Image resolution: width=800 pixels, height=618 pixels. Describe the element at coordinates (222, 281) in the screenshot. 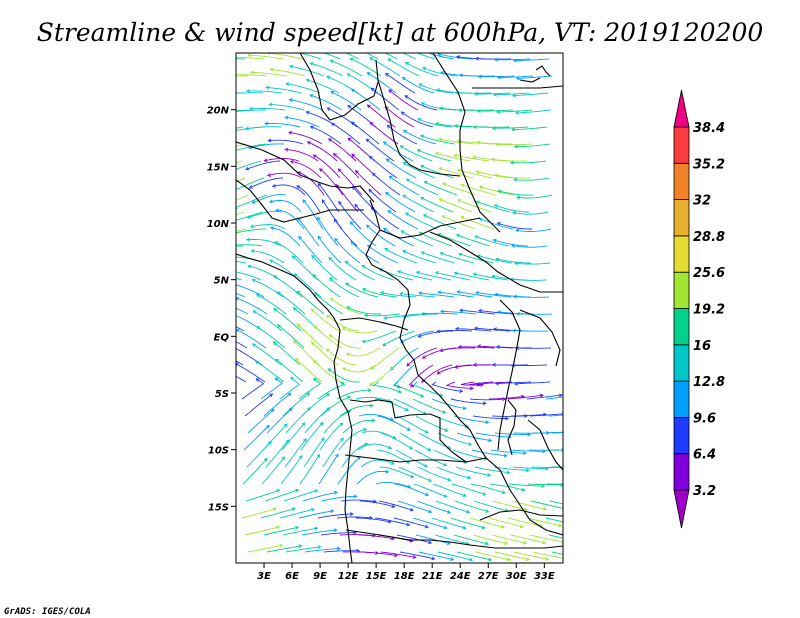

I see `y-tick-label: 5N` at that location.